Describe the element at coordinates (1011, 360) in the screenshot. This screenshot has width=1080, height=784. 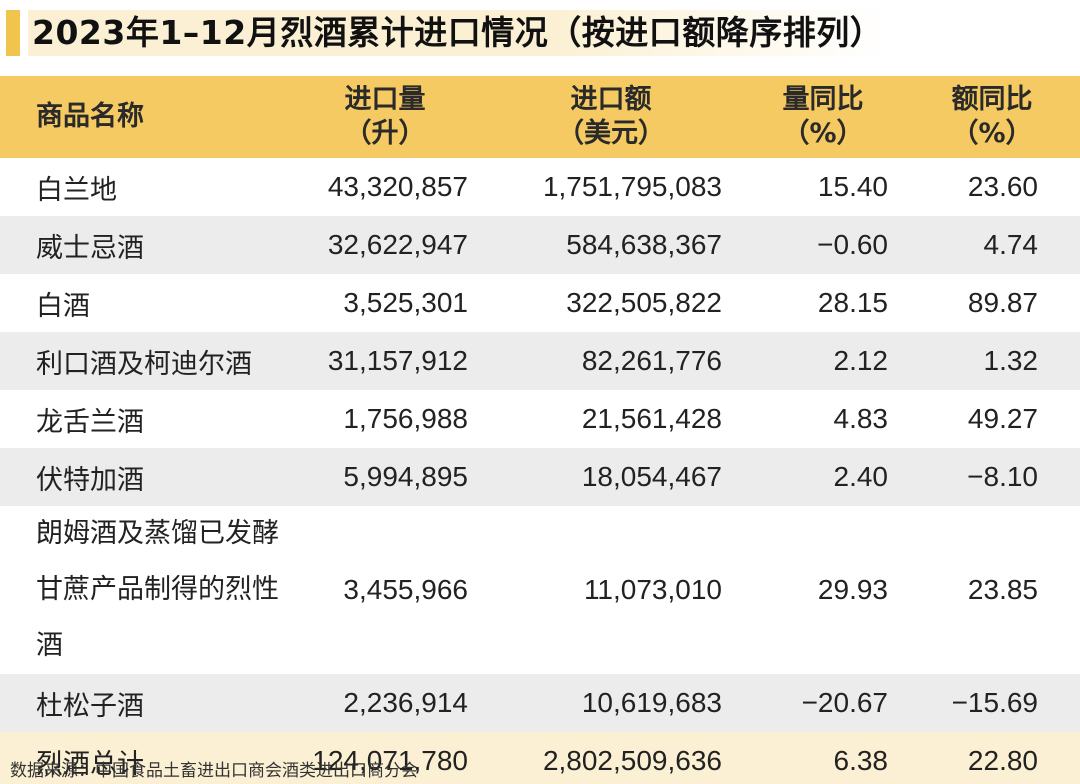
I see `row-value-yoy: 1.32` at that location.